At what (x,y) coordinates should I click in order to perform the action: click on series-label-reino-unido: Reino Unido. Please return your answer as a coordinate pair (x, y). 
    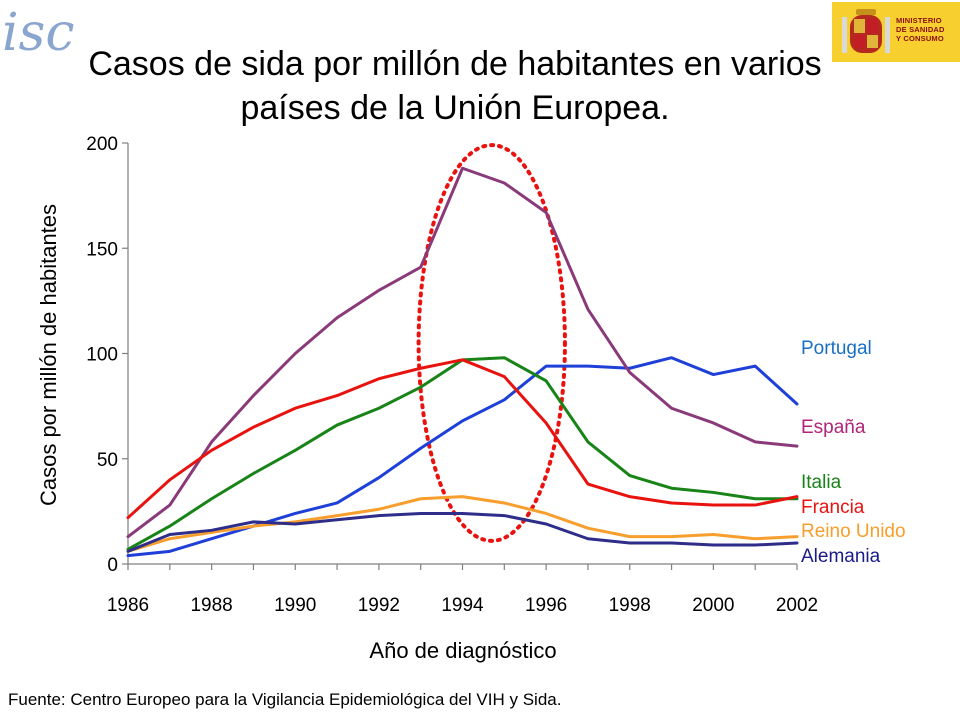
    Looking at the image, I should click on (853, 531).